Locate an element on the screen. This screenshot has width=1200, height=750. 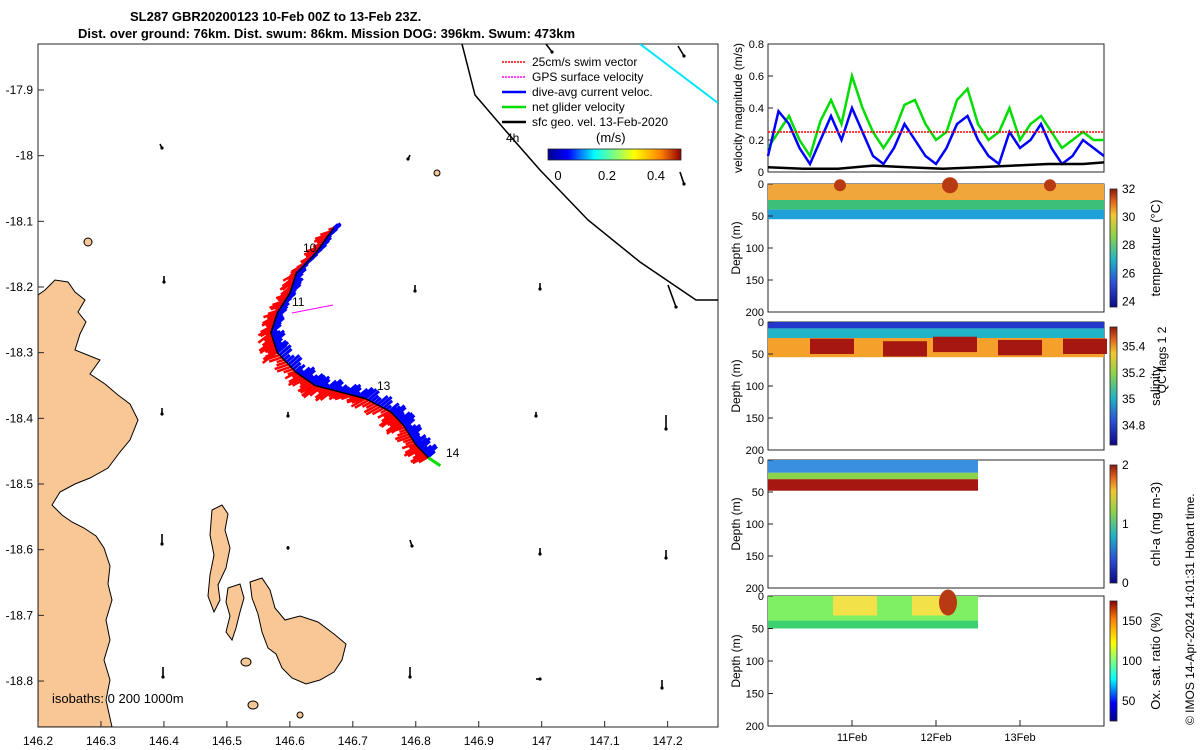
section-colorbar-label: temperature (°C) is located at coordinates (1155, 248).